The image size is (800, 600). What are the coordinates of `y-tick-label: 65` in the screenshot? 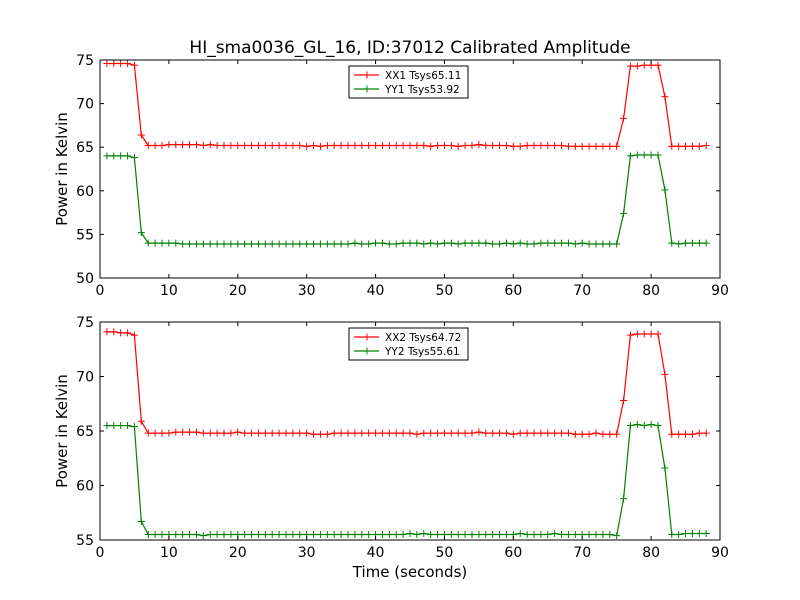 It's located at (85, 148).